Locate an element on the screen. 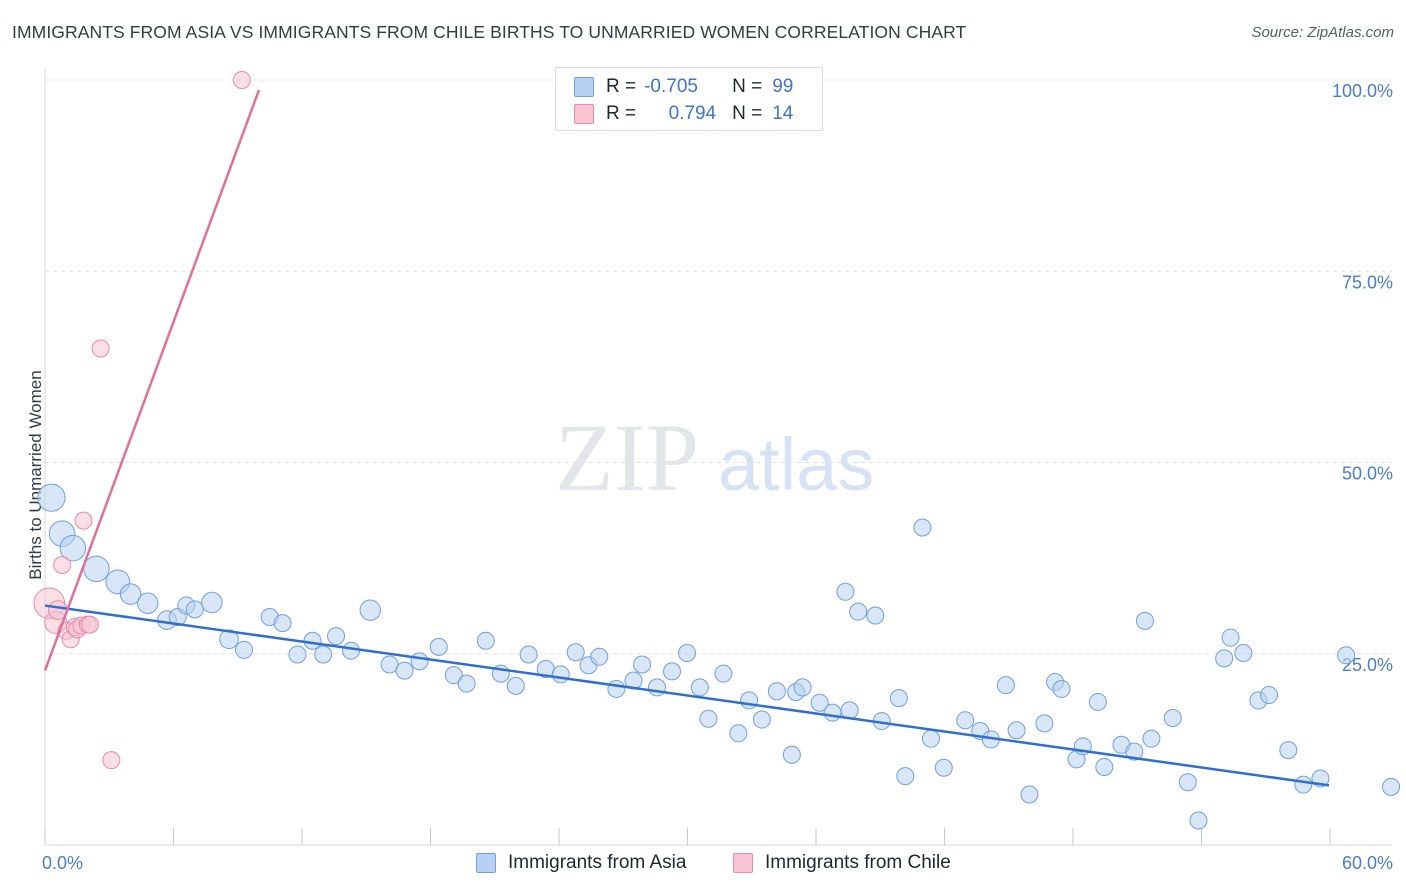  watermark-zip: ZIP is located at coordinates (627, 457).